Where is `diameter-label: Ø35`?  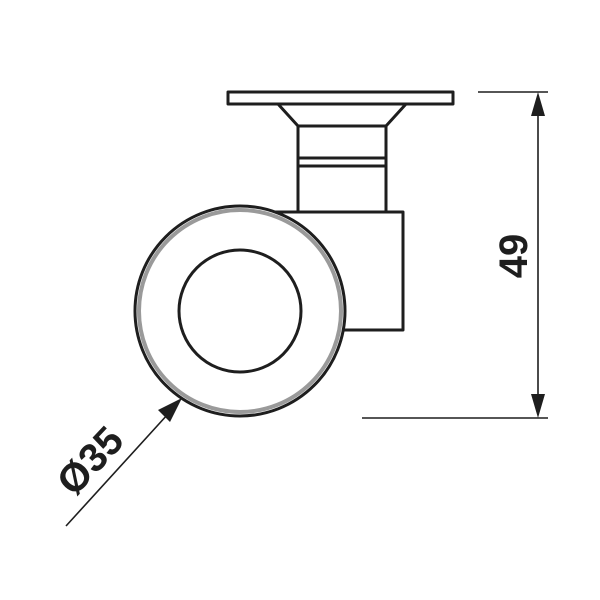
diameter-label: Ø35 is located at coordinates (91, 460).